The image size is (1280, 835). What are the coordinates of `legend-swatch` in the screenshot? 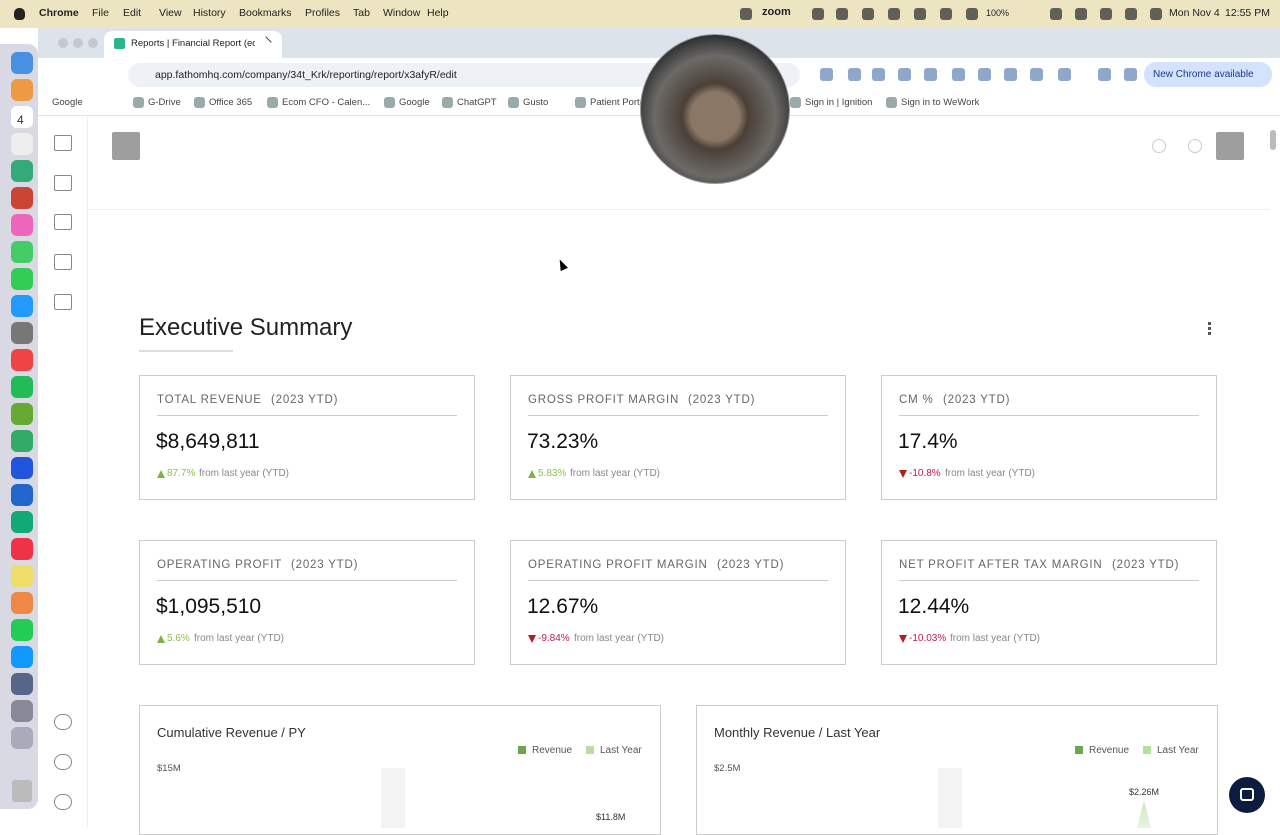 It's located at (1147, 750).